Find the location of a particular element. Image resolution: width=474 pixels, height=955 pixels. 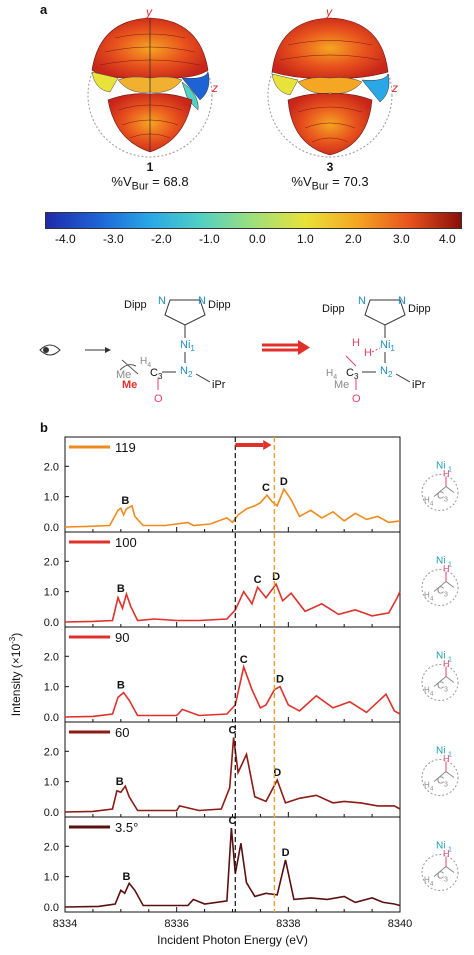

svg-text: N2 is located at coordinates (386, 372).